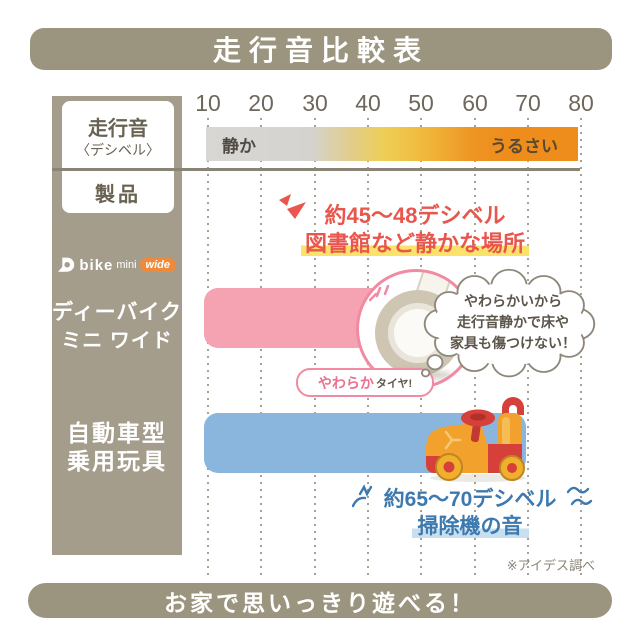 This screenshot has height=640, width=640. What do you see at coordinates (475, 103) in the screenshot?
I see `axis-tick-60: 60` at bounding box center [475, 103].